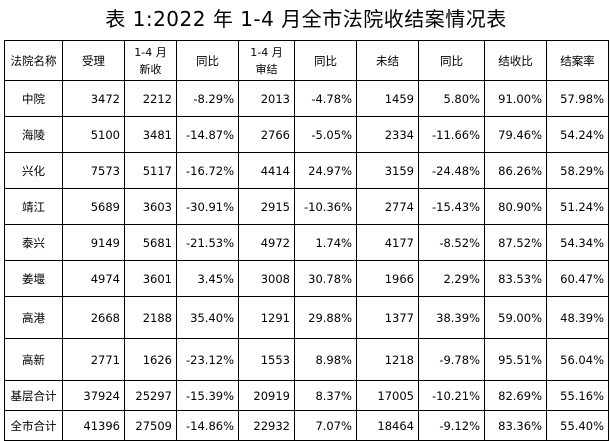  Describe the element at coordinates (266, 170) in the screenshot. I see `cell-closed: 4414` at that location.